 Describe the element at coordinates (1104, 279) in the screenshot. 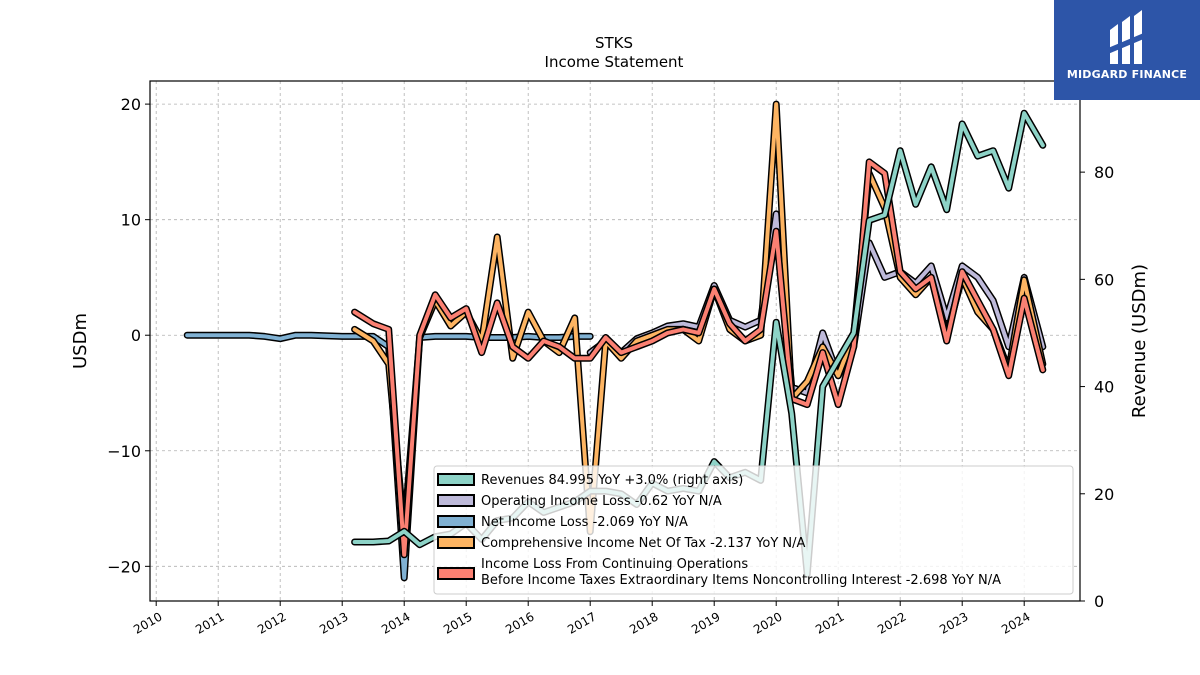

I see `y-tick-label-right: 60` at that location.